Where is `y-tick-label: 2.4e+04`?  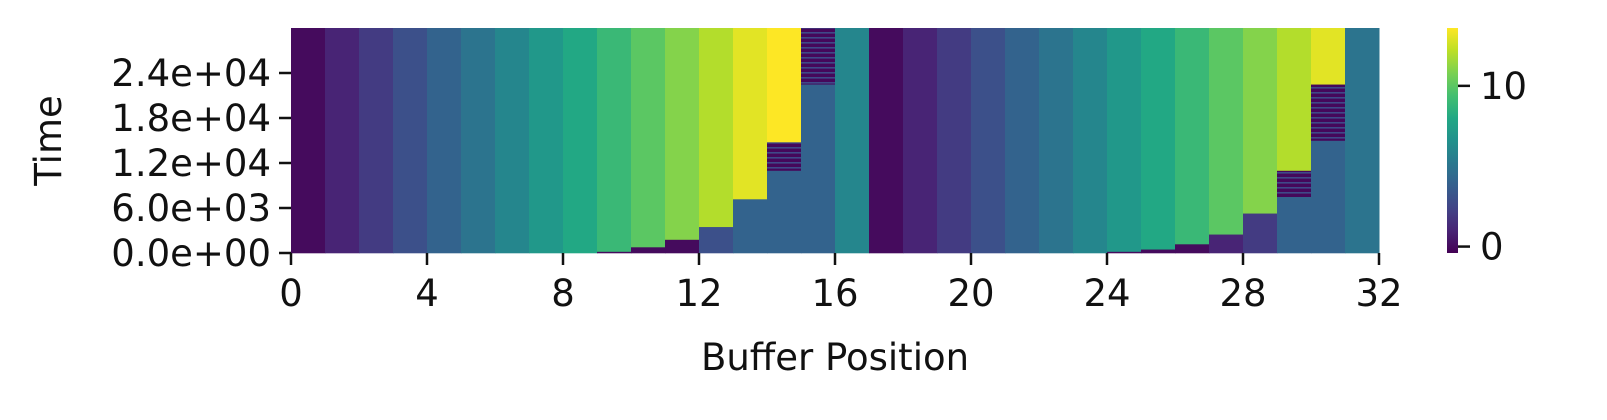
y-tick-label: 2.4e+04 is located at coordinates (191, 73).